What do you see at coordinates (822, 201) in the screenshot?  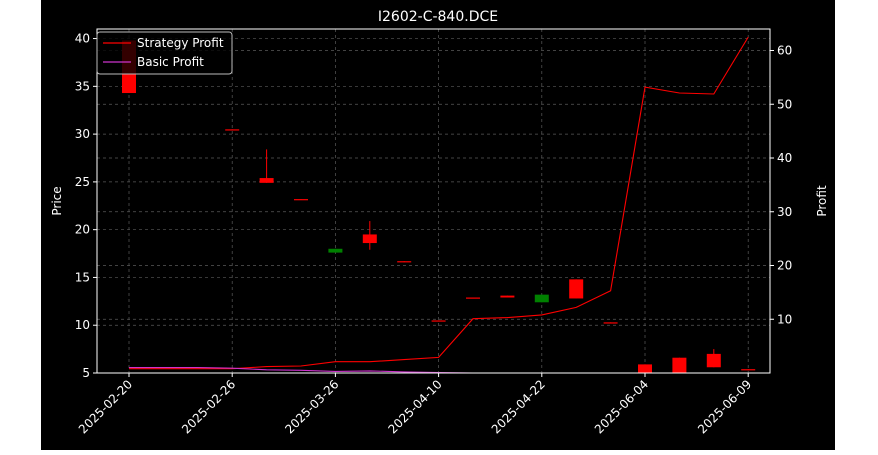 I see `y-axis-right-label: Profit` at bounding box center [822, 201].